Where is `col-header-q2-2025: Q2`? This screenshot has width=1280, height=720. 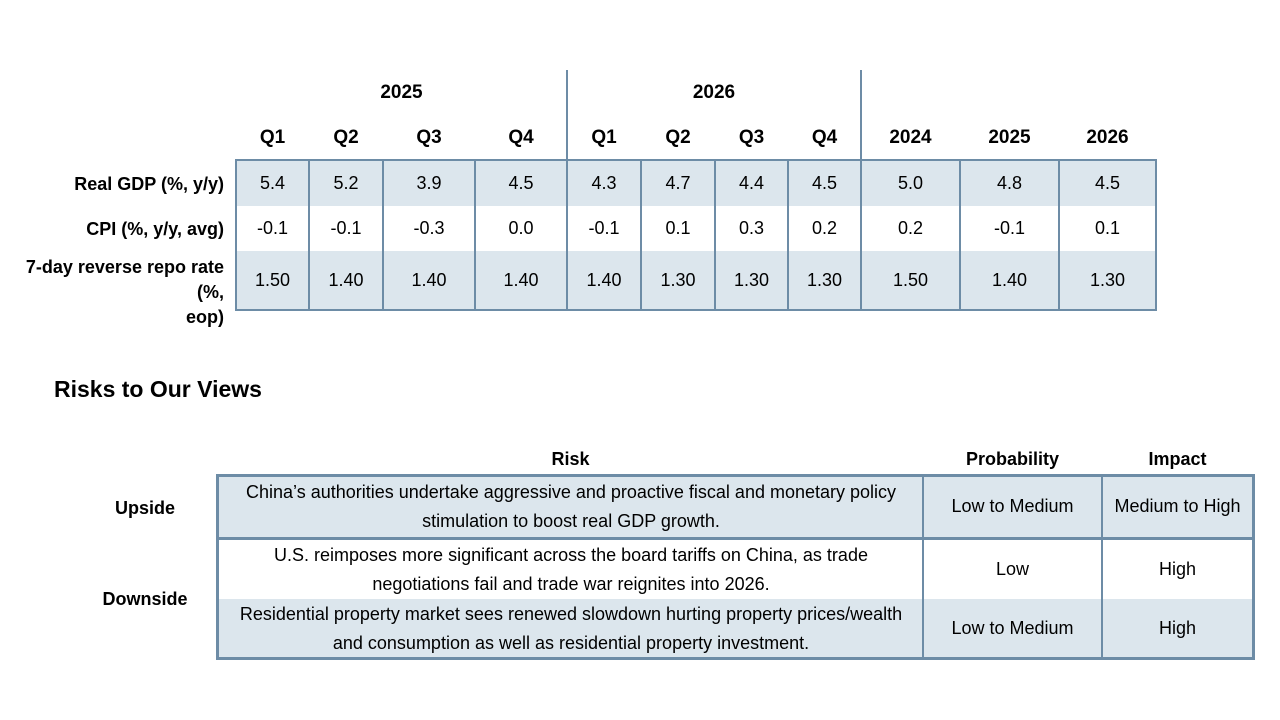 col-header-q2-2025: Q2 is located at coordinates (346, 137).